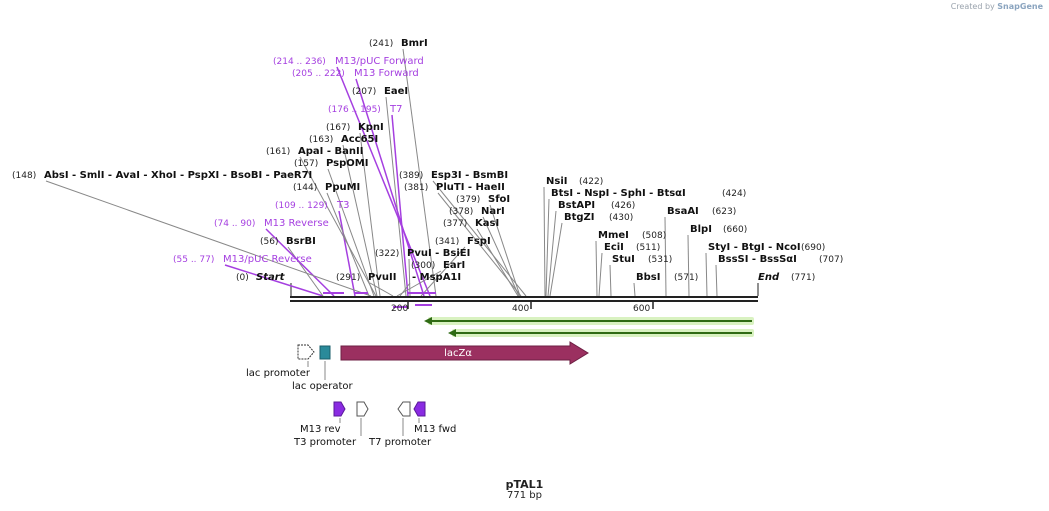  Describe the element at coordinates (419, 283) in the screenshot. I see `leader-eari` at that location.